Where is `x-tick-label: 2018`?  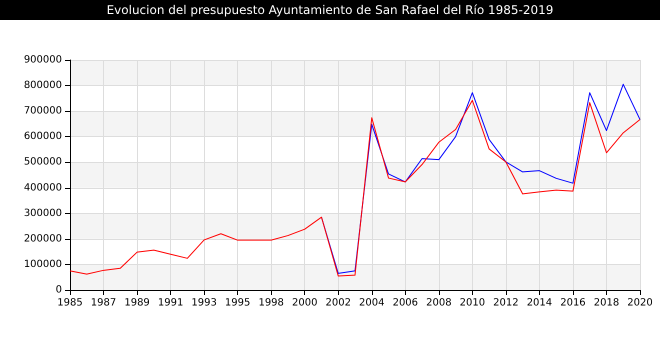 x-tick-label: 2018 is located at coordinates (607, 303).